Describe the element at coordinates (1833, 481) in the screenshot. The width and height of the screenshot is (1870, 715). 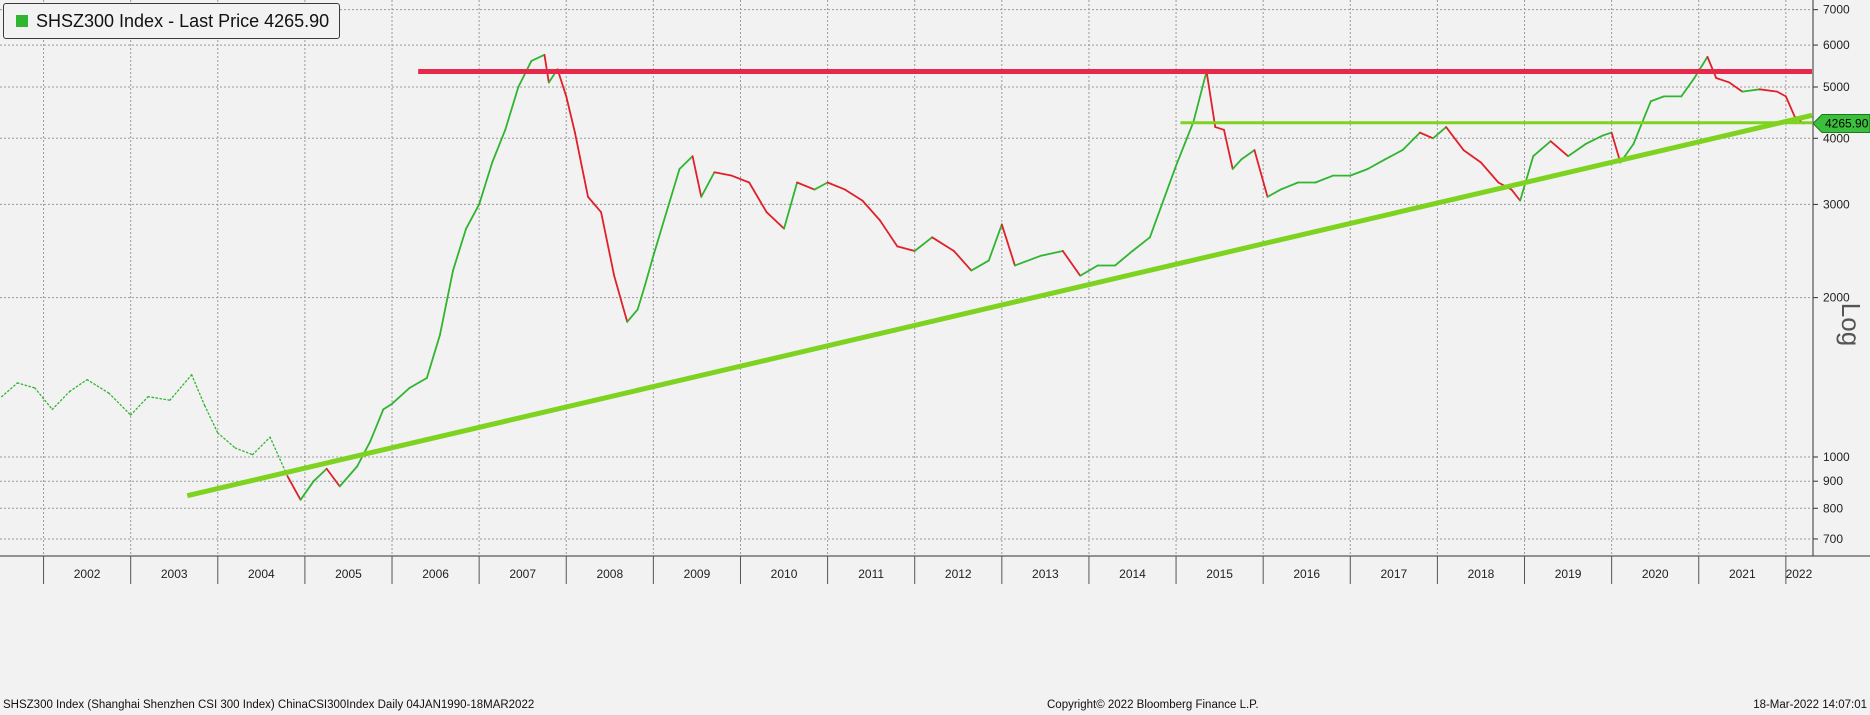
I see `y-tick-label: 900` at that location.